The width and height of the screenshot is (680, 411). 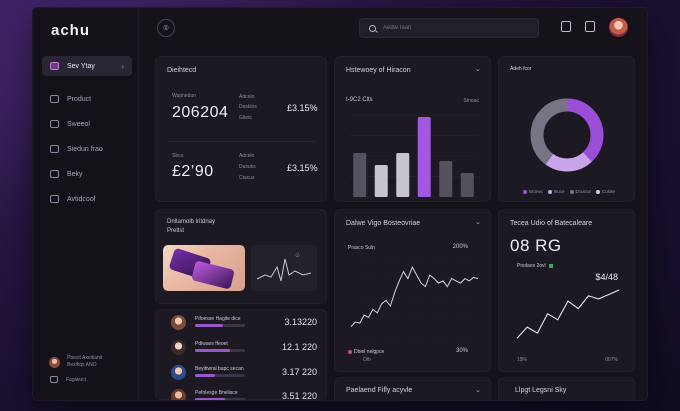 I want to click on chevron-right-icon: ›, so click(x=122, y=66).